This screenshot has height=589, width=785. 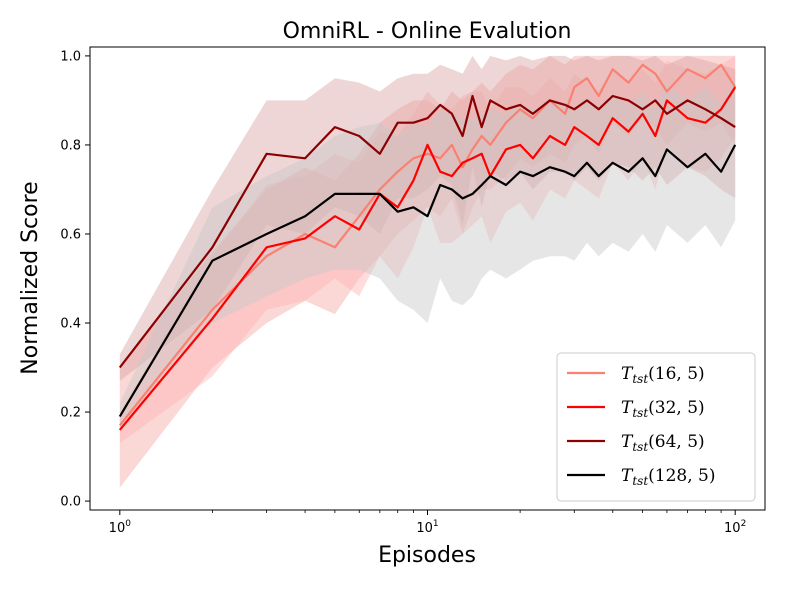 What do you see at coordinates (70, 145) in the screenshot?
I see `y-tick-label: 0.8` at bounding box center [70, 145].